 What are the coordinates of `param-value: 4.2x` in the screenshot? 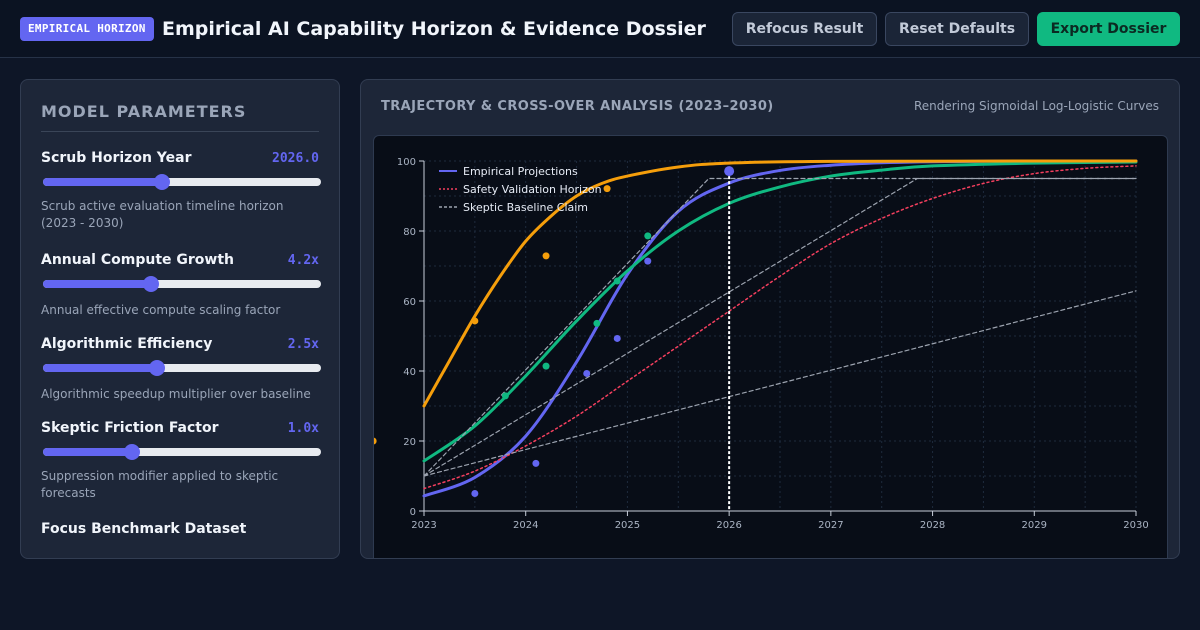 It's located at (303, 260).